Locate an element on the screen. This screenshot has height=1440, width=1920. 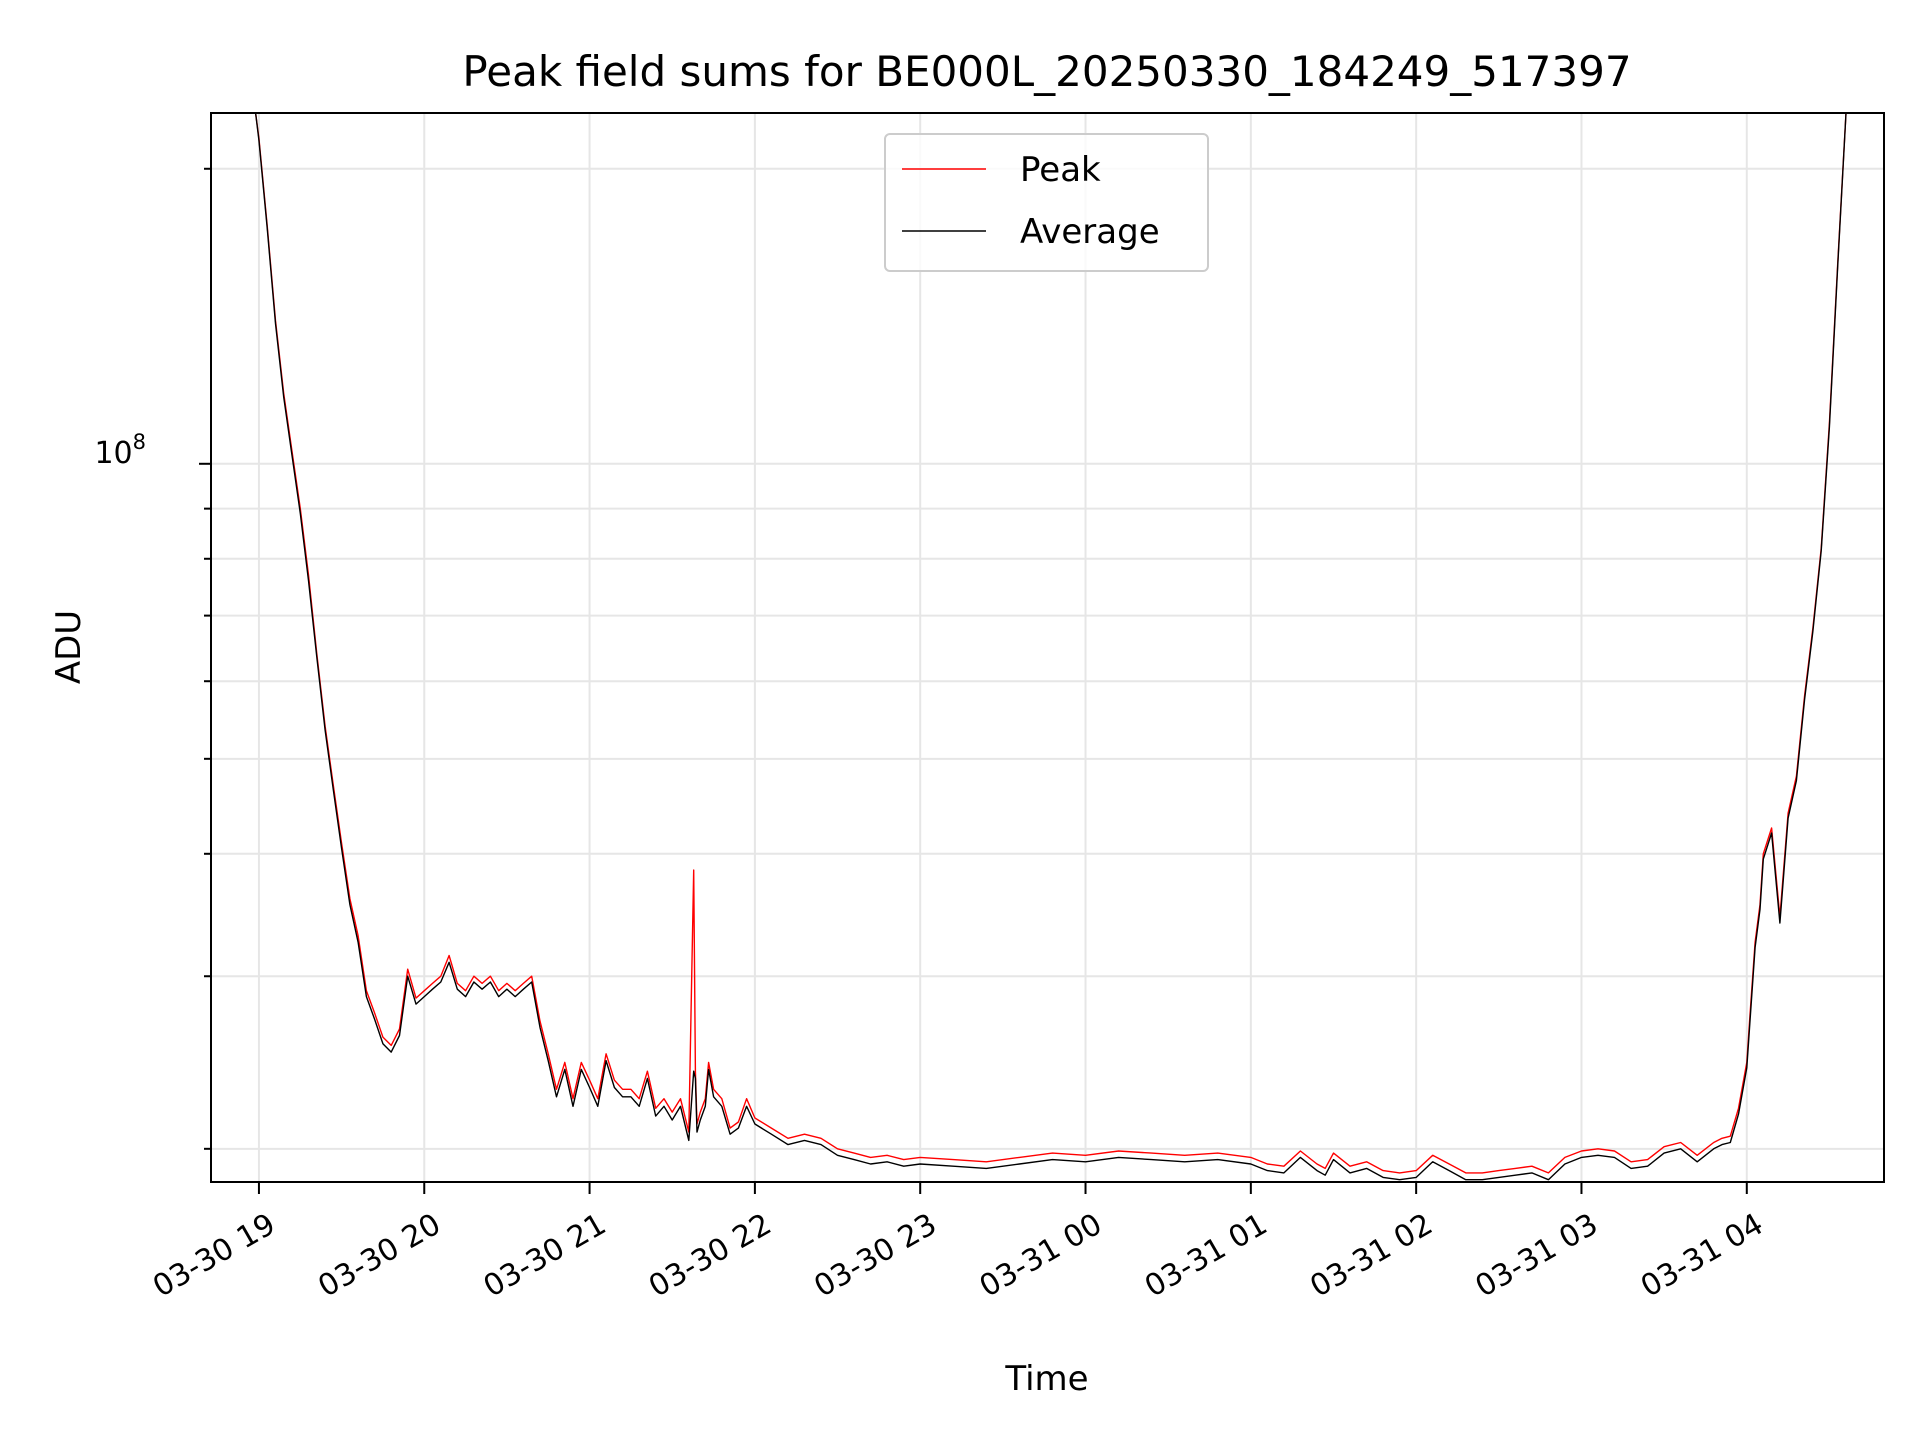
y-axis-title: ADU is located at coordinates (69, 647).